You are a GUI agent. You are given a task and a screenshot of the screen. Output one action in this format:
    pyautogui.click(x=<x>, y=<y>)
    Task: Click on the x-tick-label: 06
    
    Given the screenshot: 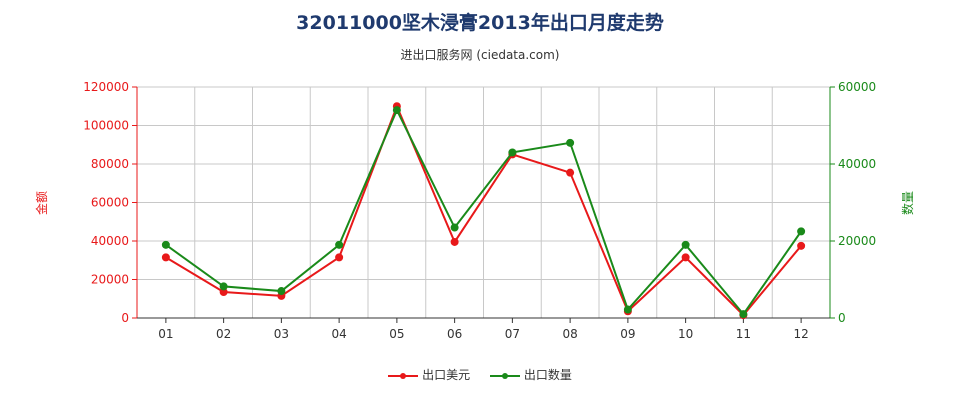 What is the action you would take?
    pyautogui.click(x=454, y=334)
    